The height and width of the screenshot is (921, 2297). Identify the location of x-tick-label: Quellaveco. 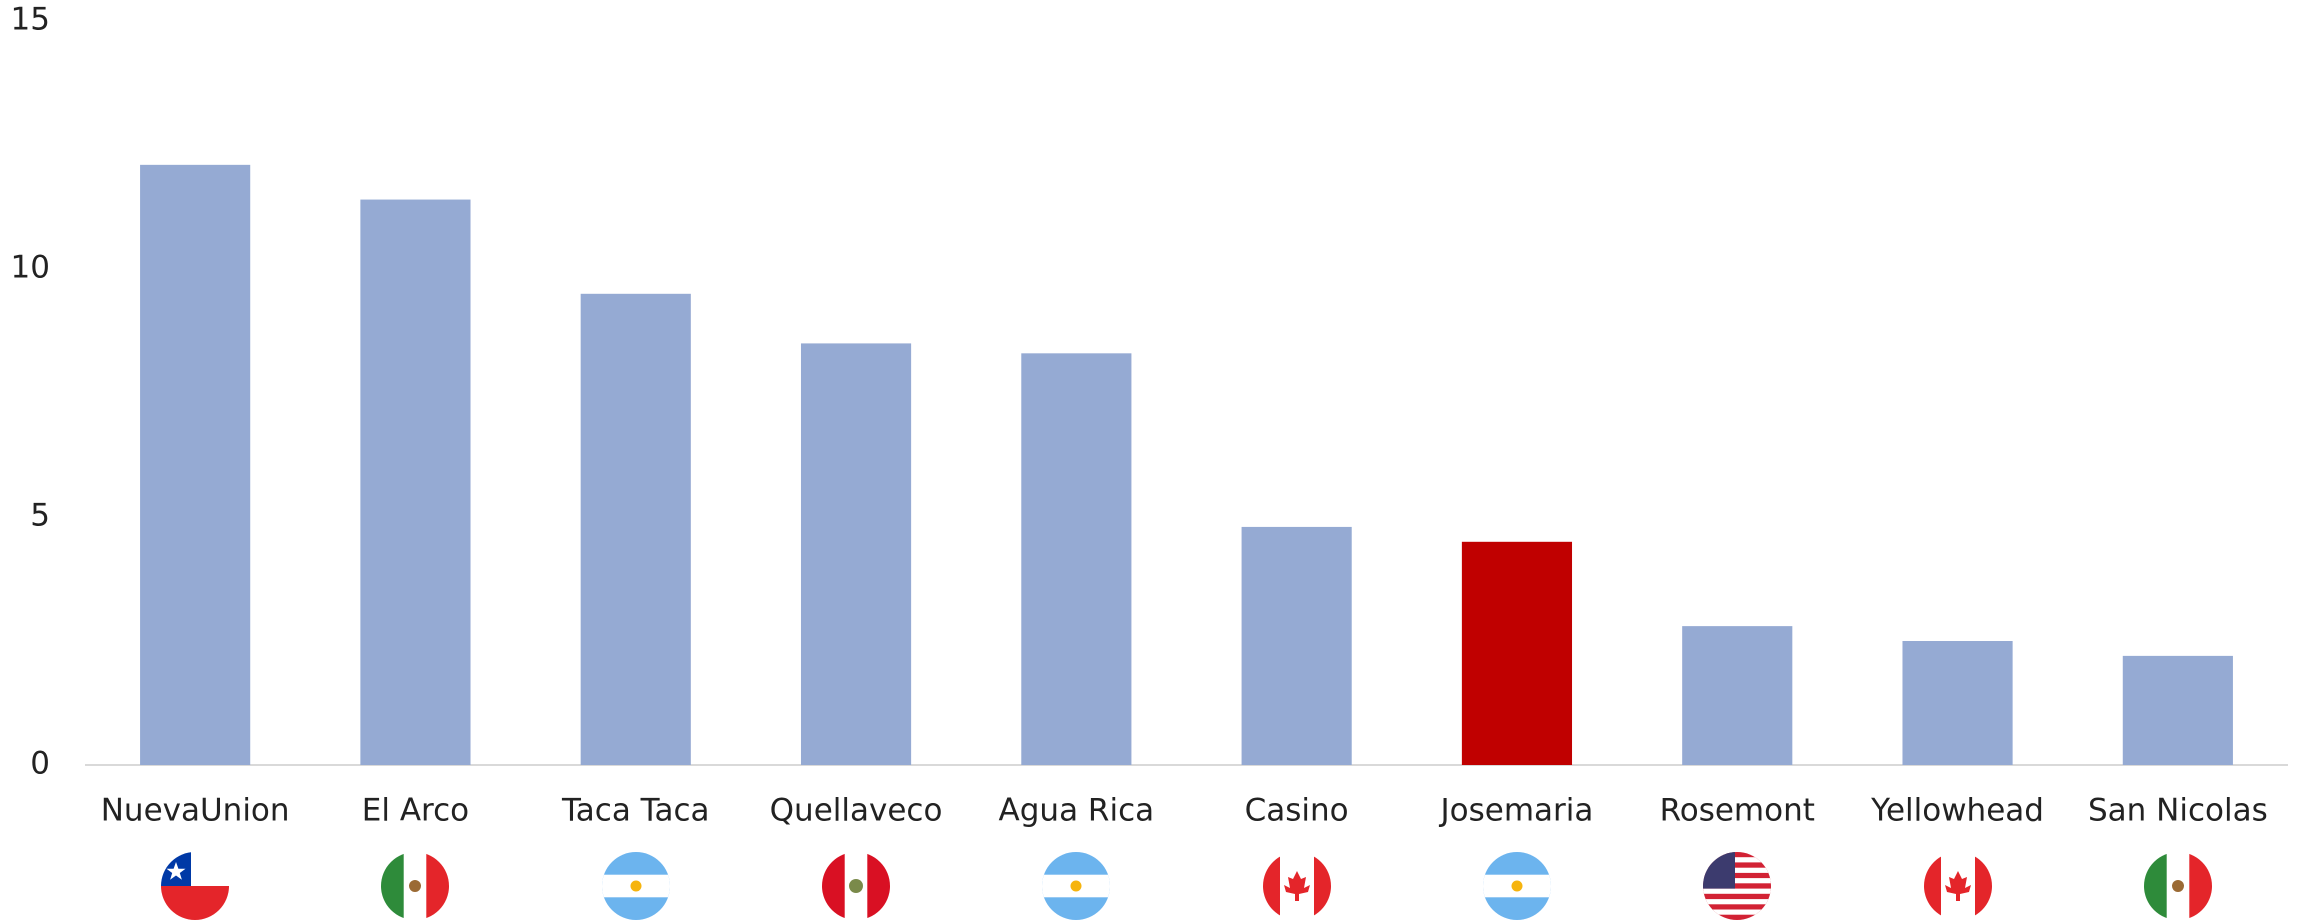
(856, 811).